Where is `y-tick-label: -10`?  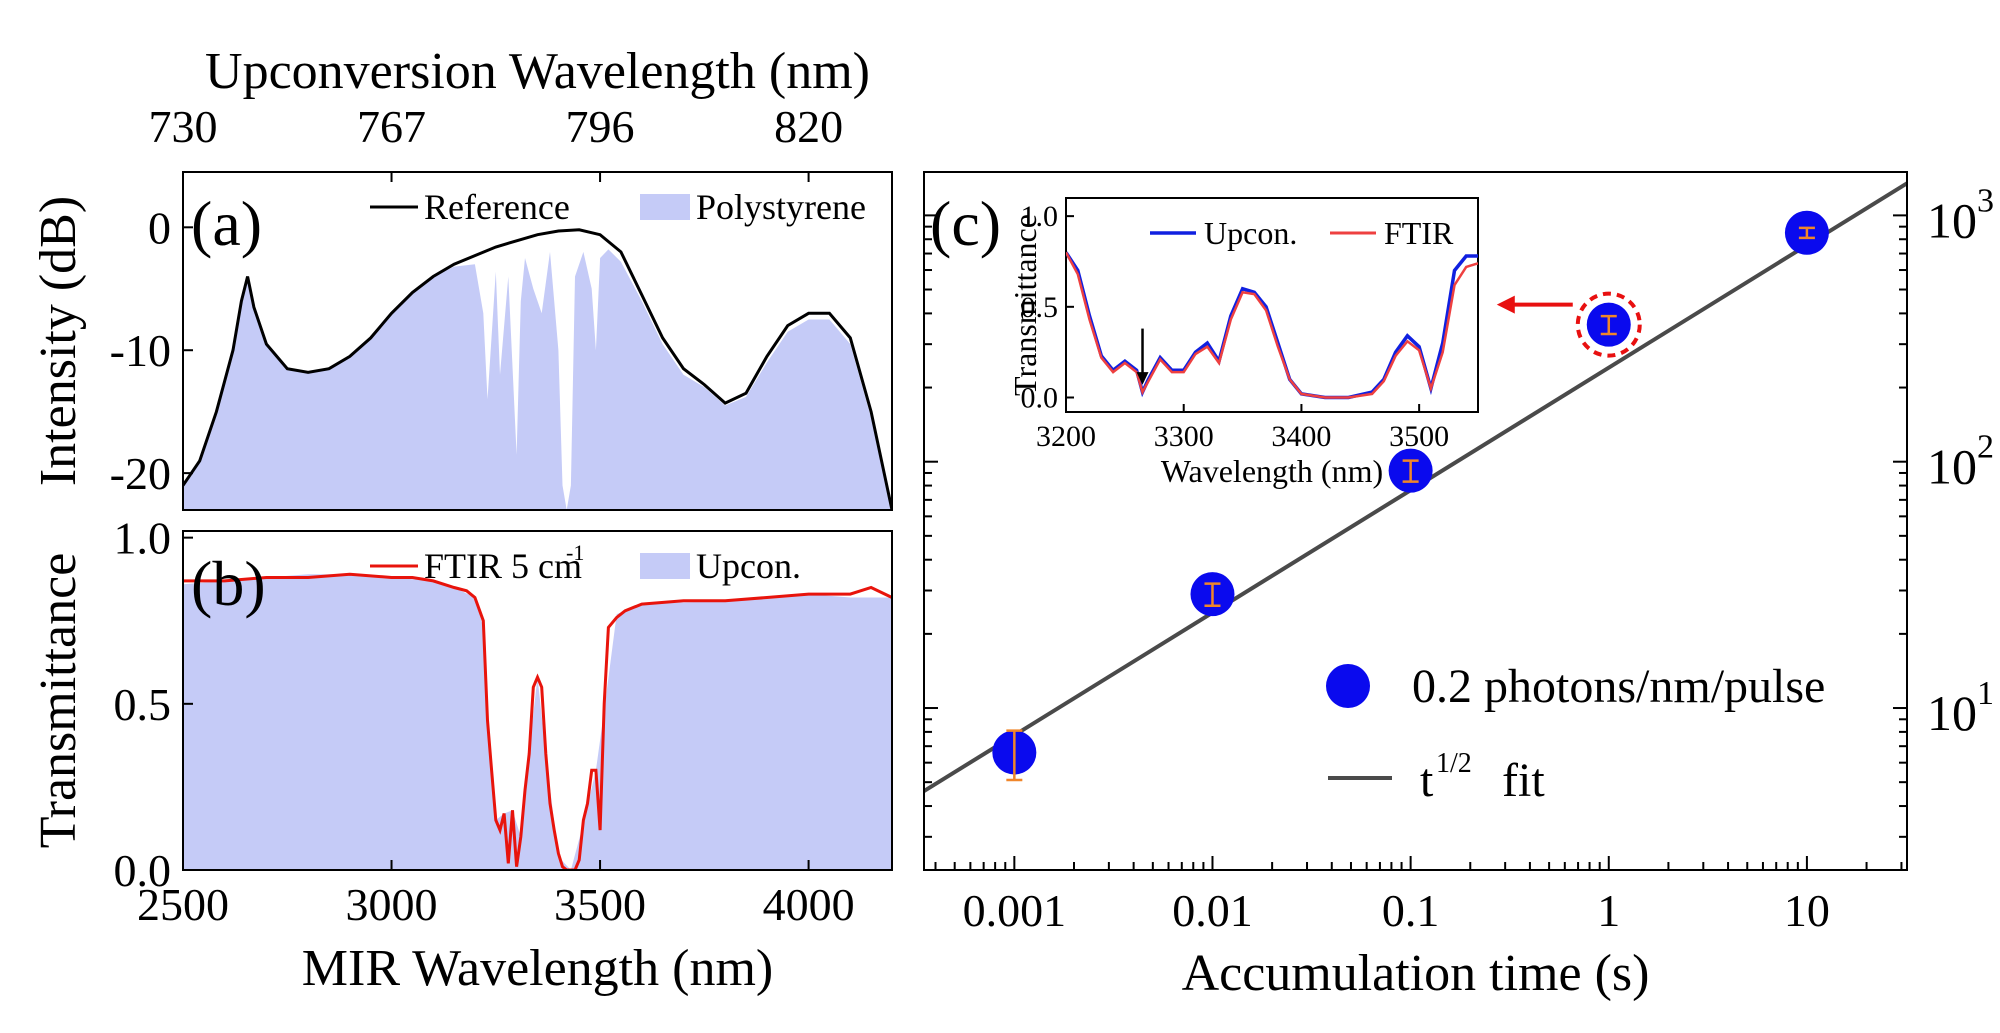
y-tick-label: -10 is located at coordinates (140, 350).